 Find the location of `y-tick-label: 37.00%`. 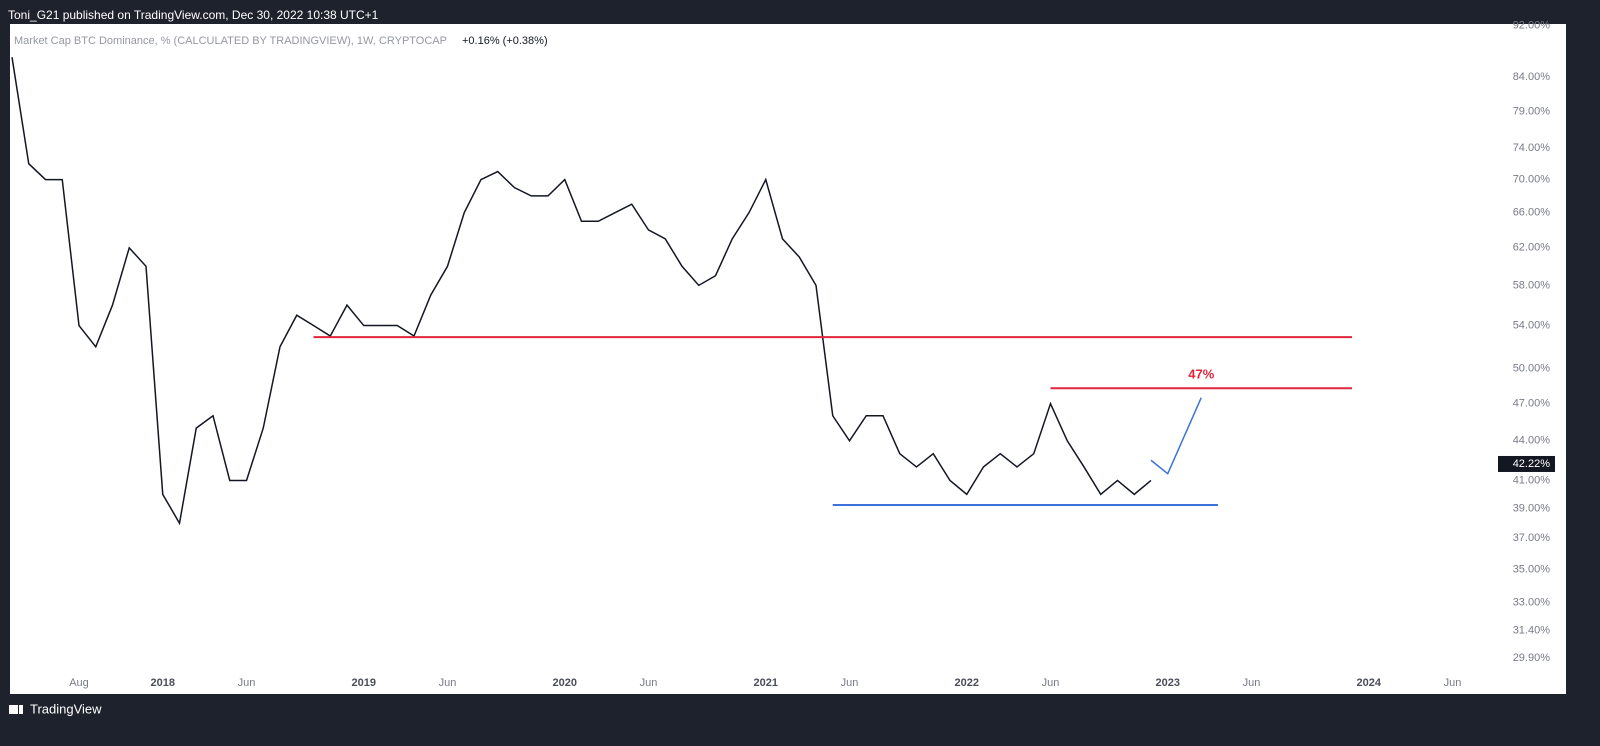

y-tick-label: 37.00% is located at coordinates (1532, 538).